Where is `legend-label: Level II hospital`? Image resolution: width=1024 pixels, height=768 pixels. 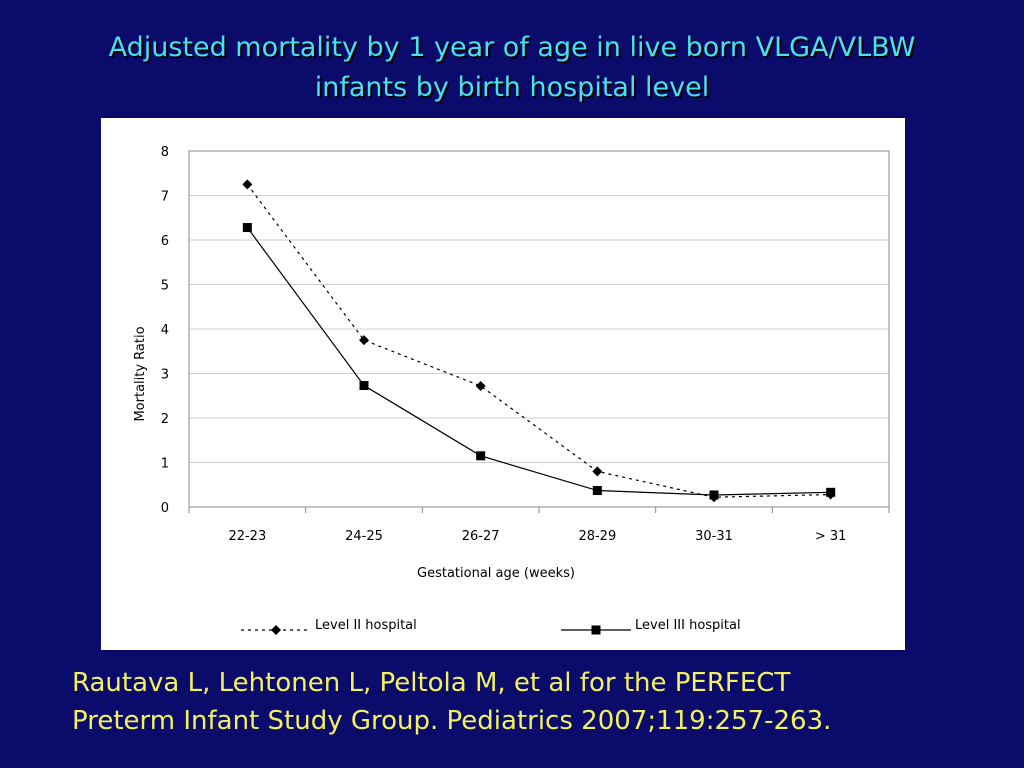
legend-label: Level II hospital is located at coordinates (366, 625).